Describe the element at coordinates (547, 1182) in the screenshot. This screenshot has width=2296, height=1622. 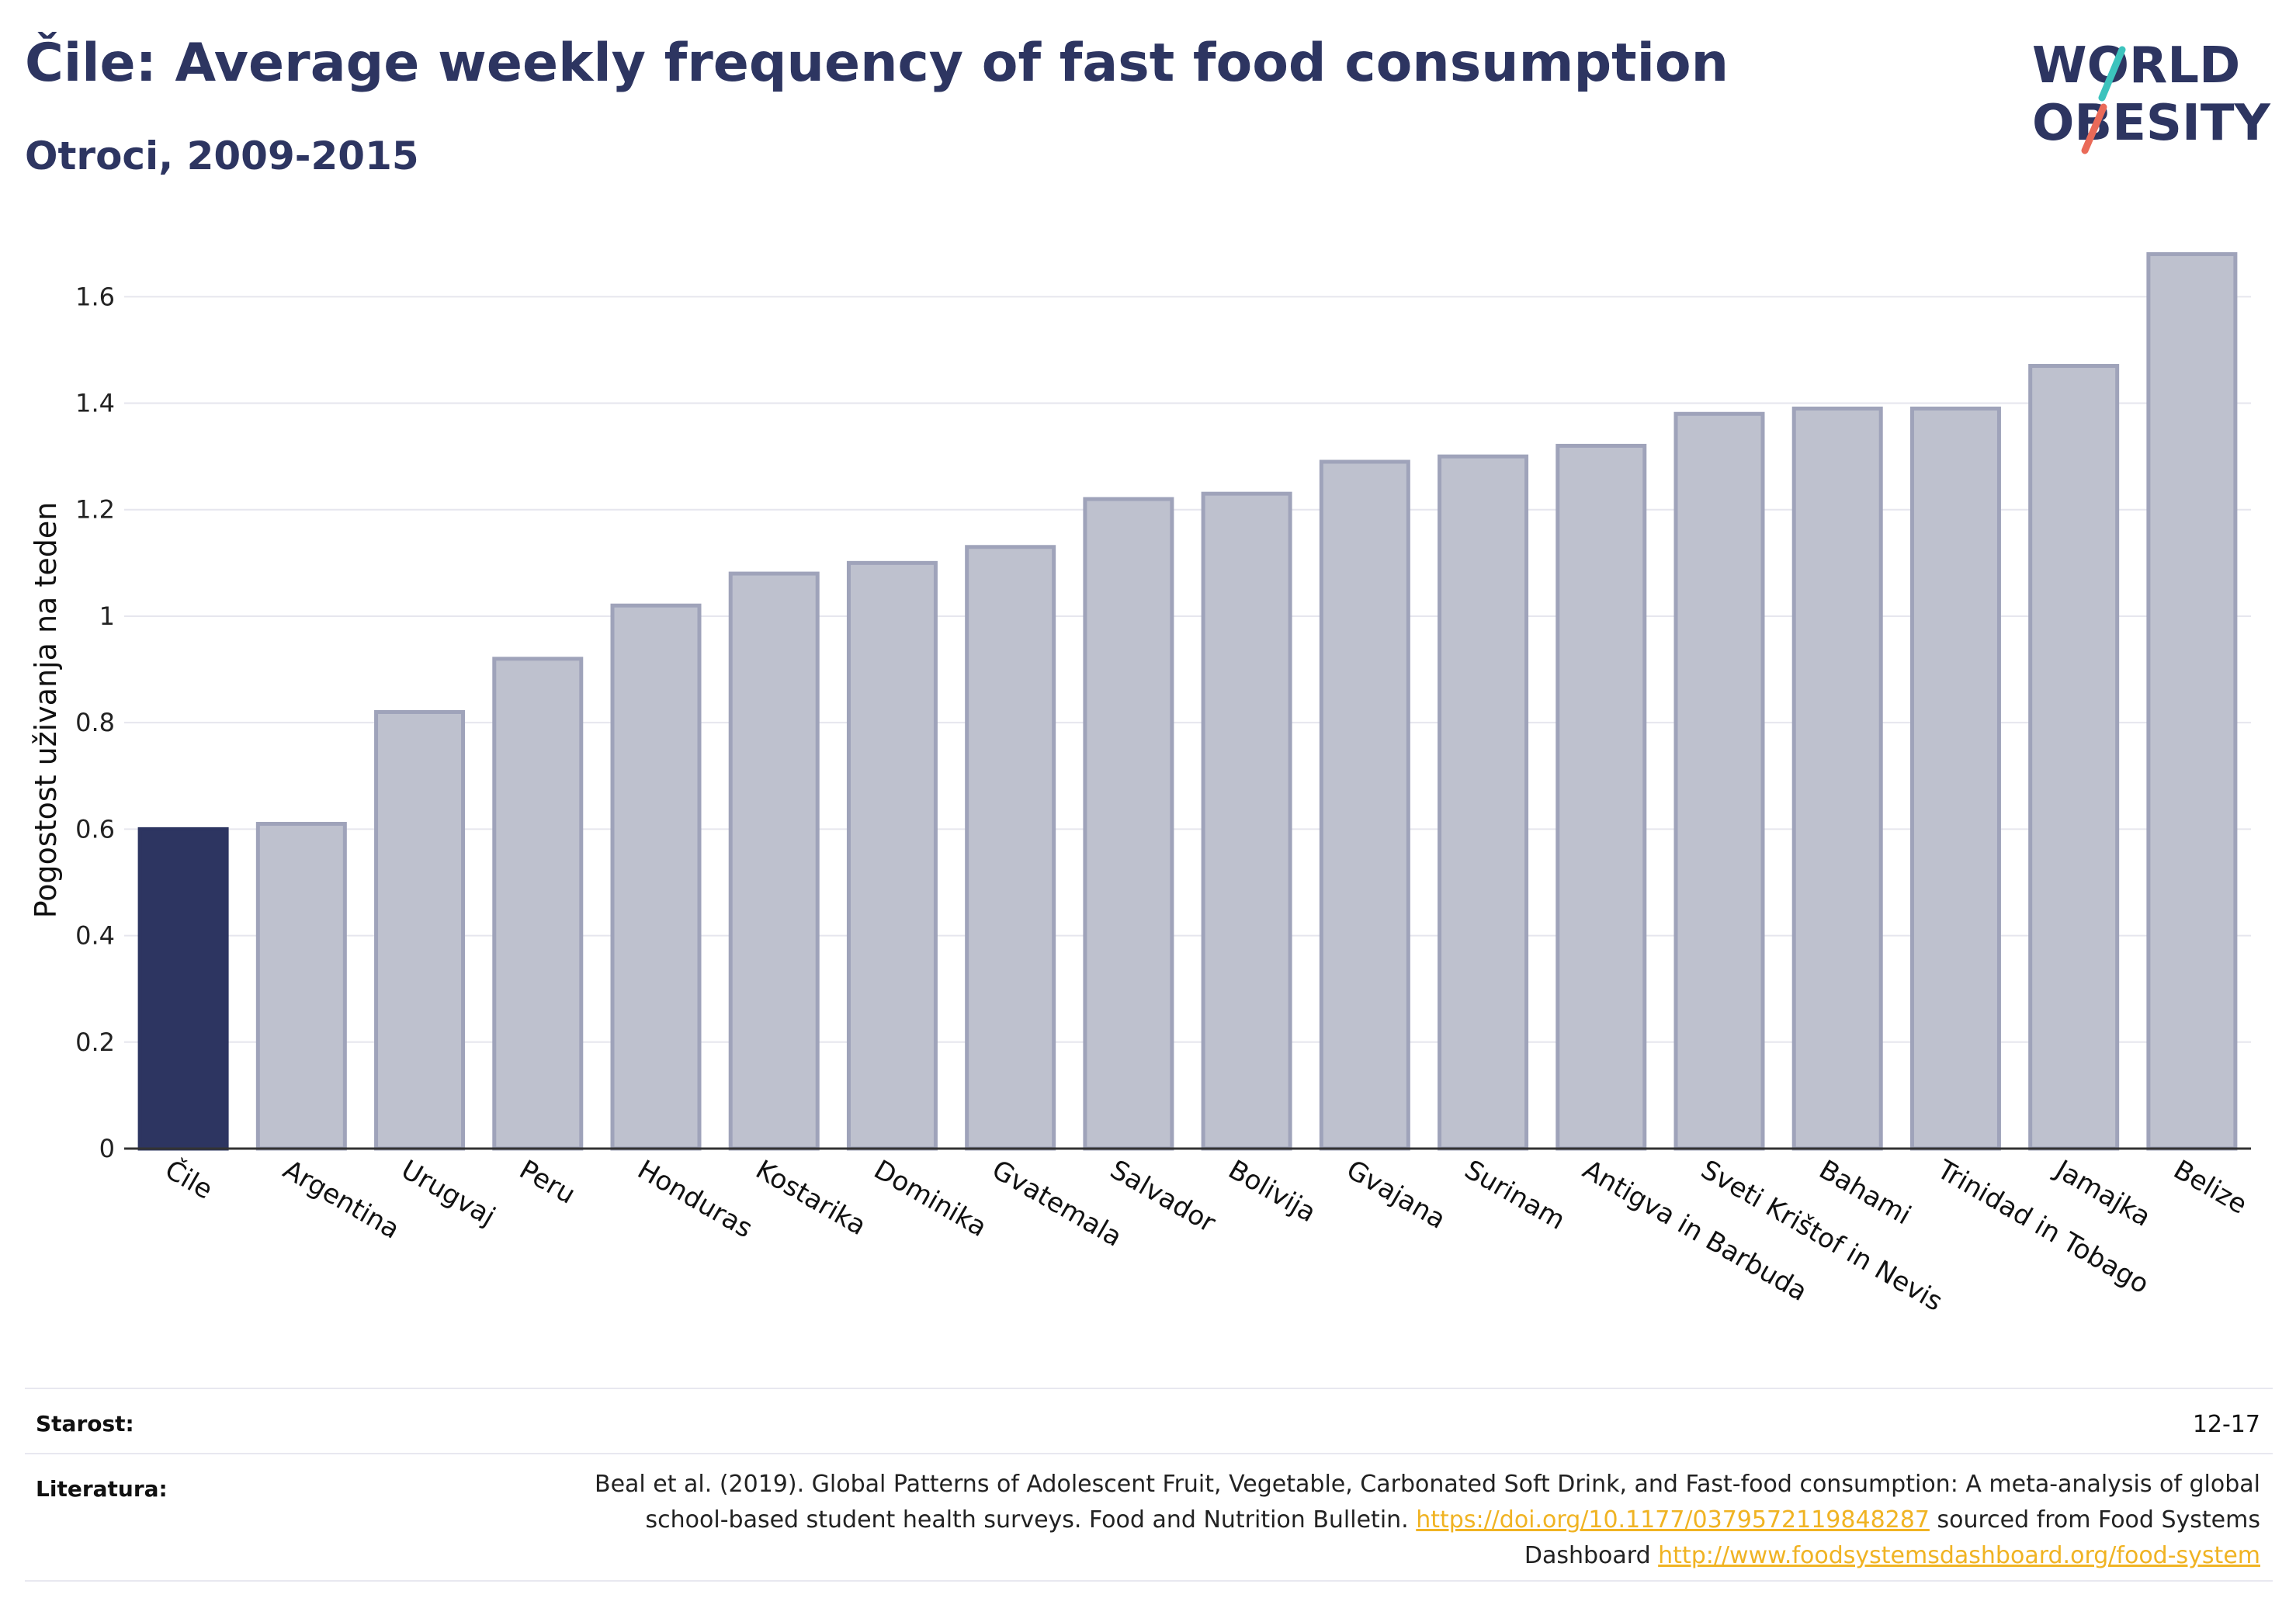
I see `x-tick-label: Peru` at that location.